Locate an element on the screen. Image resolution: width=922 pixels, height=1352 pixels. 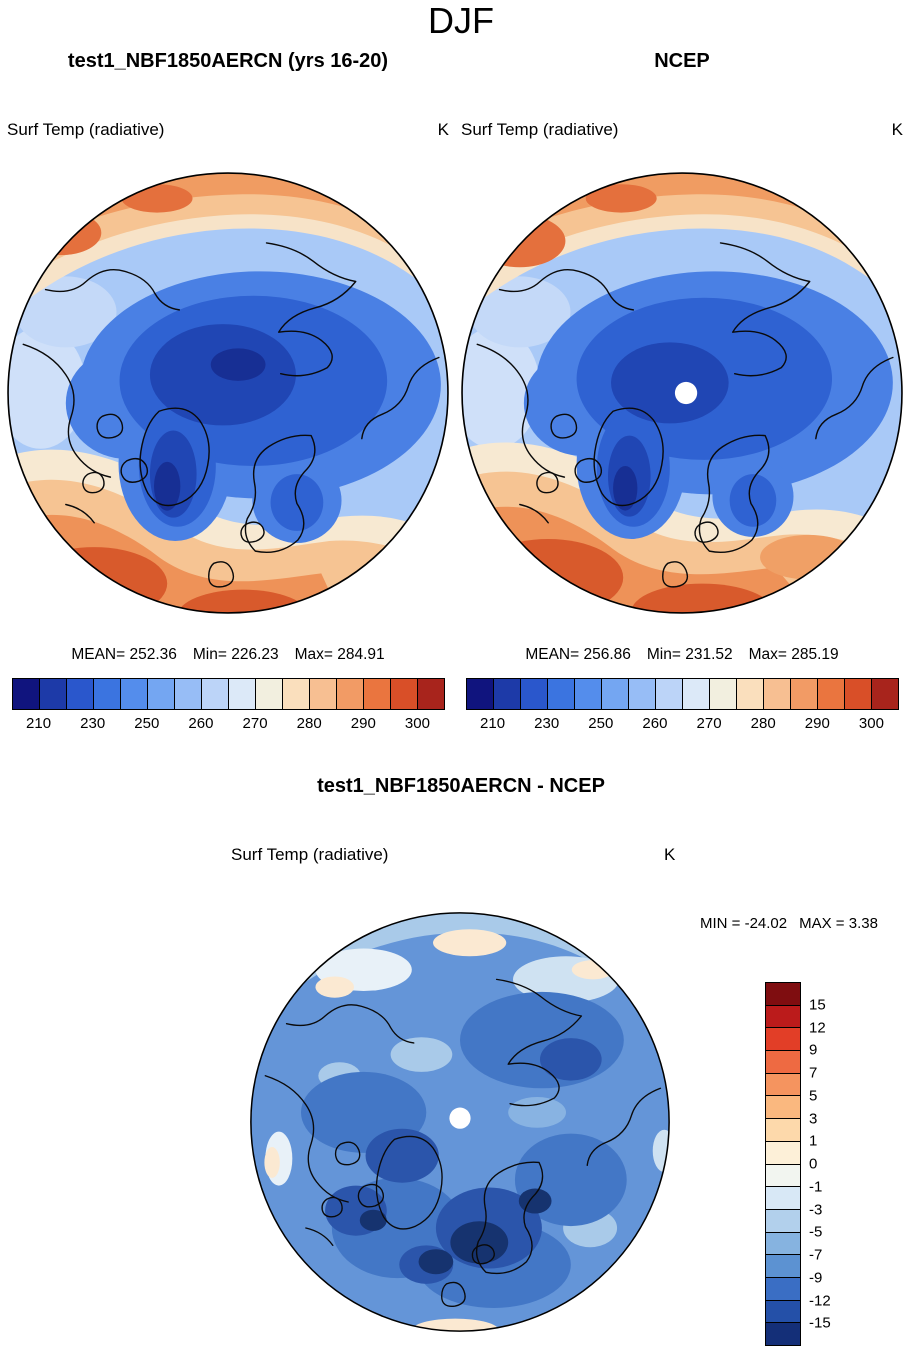
stat-max: Max= 284.91 is located at coordinates (339, 654).